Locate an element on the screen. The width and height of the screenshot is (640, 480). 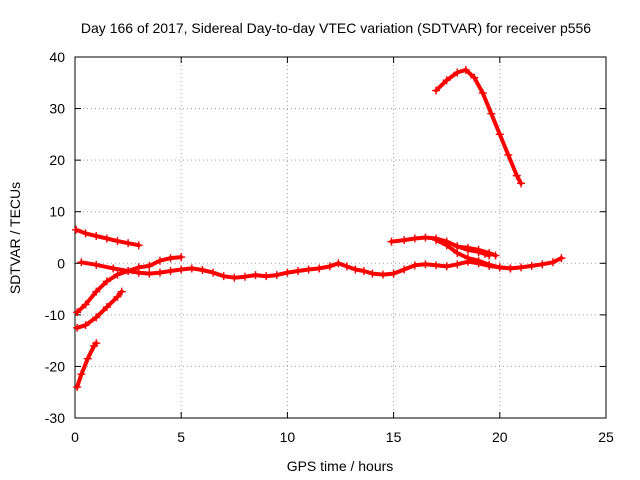
y-tick-label: -20 is located at coordinates (55, 366).